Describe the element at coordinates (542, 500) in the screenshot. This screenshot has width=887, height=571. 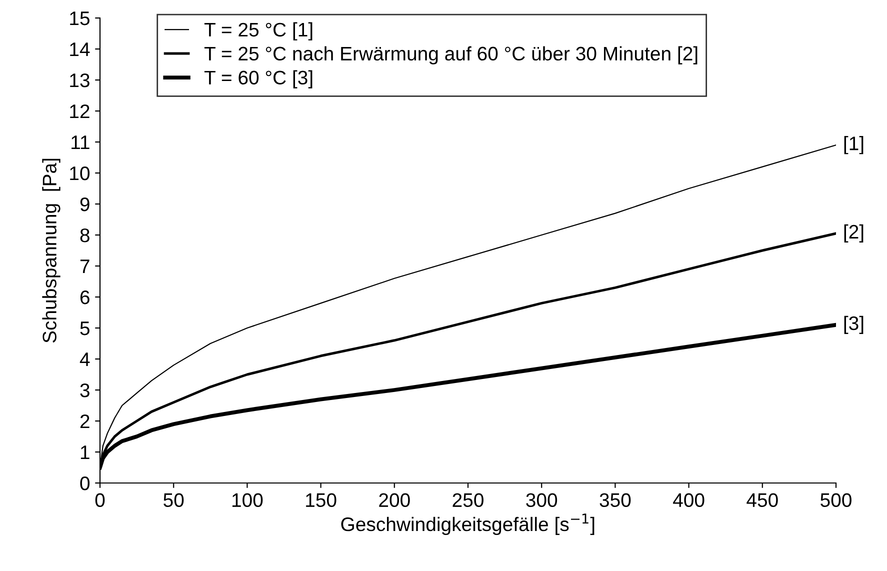
I see `x-tick-label: 300` at that location.